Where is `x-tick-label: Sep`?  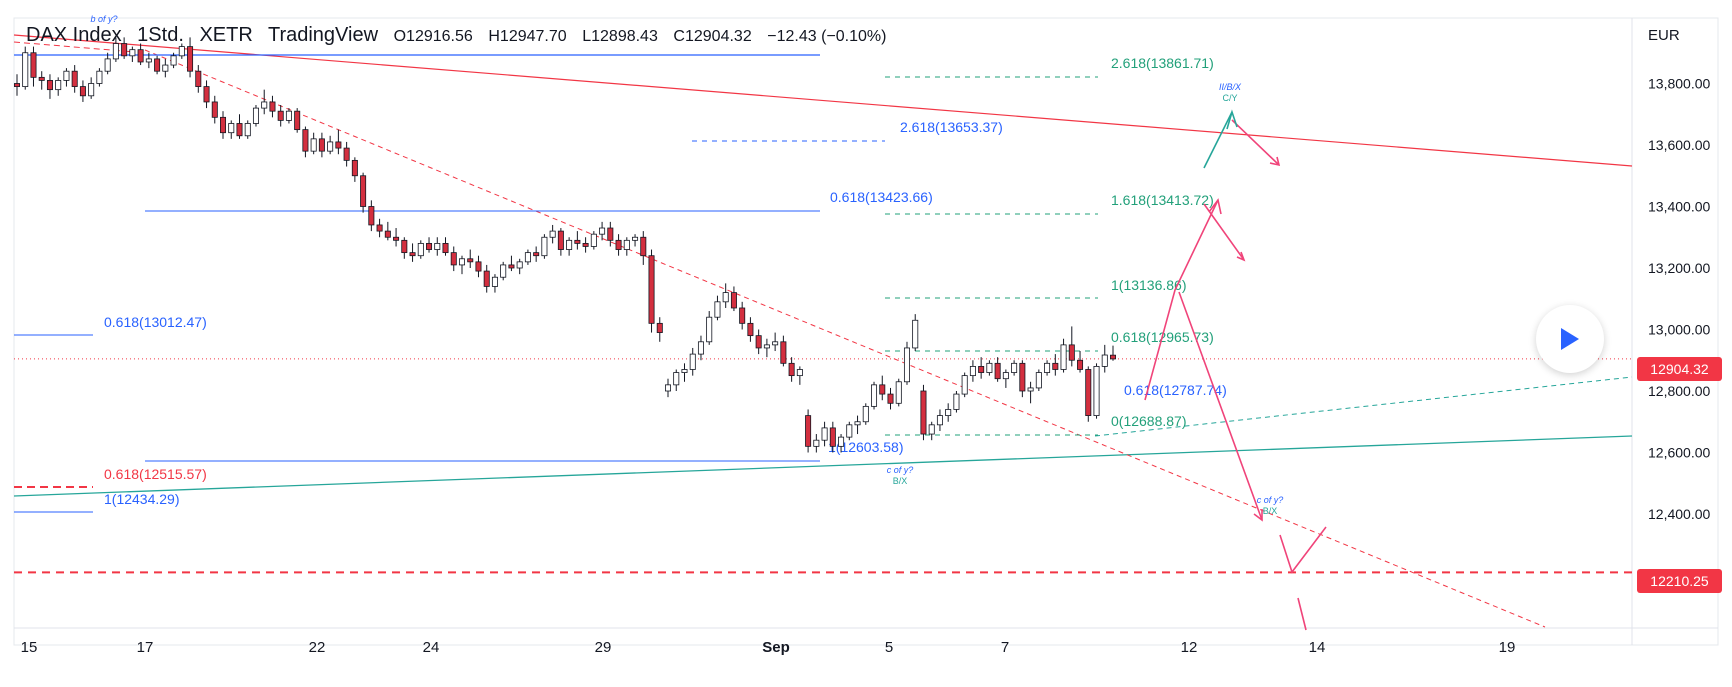
x-tick-label: Sep is located at coordinates (776, 647).